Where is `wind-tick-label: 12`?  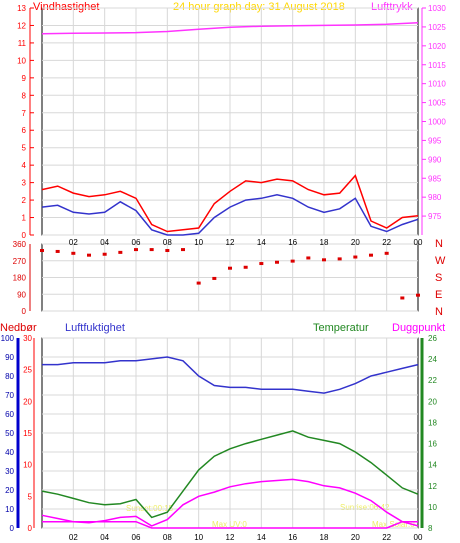 wind-tick-label: 12 is located at coordinates (21, 25).